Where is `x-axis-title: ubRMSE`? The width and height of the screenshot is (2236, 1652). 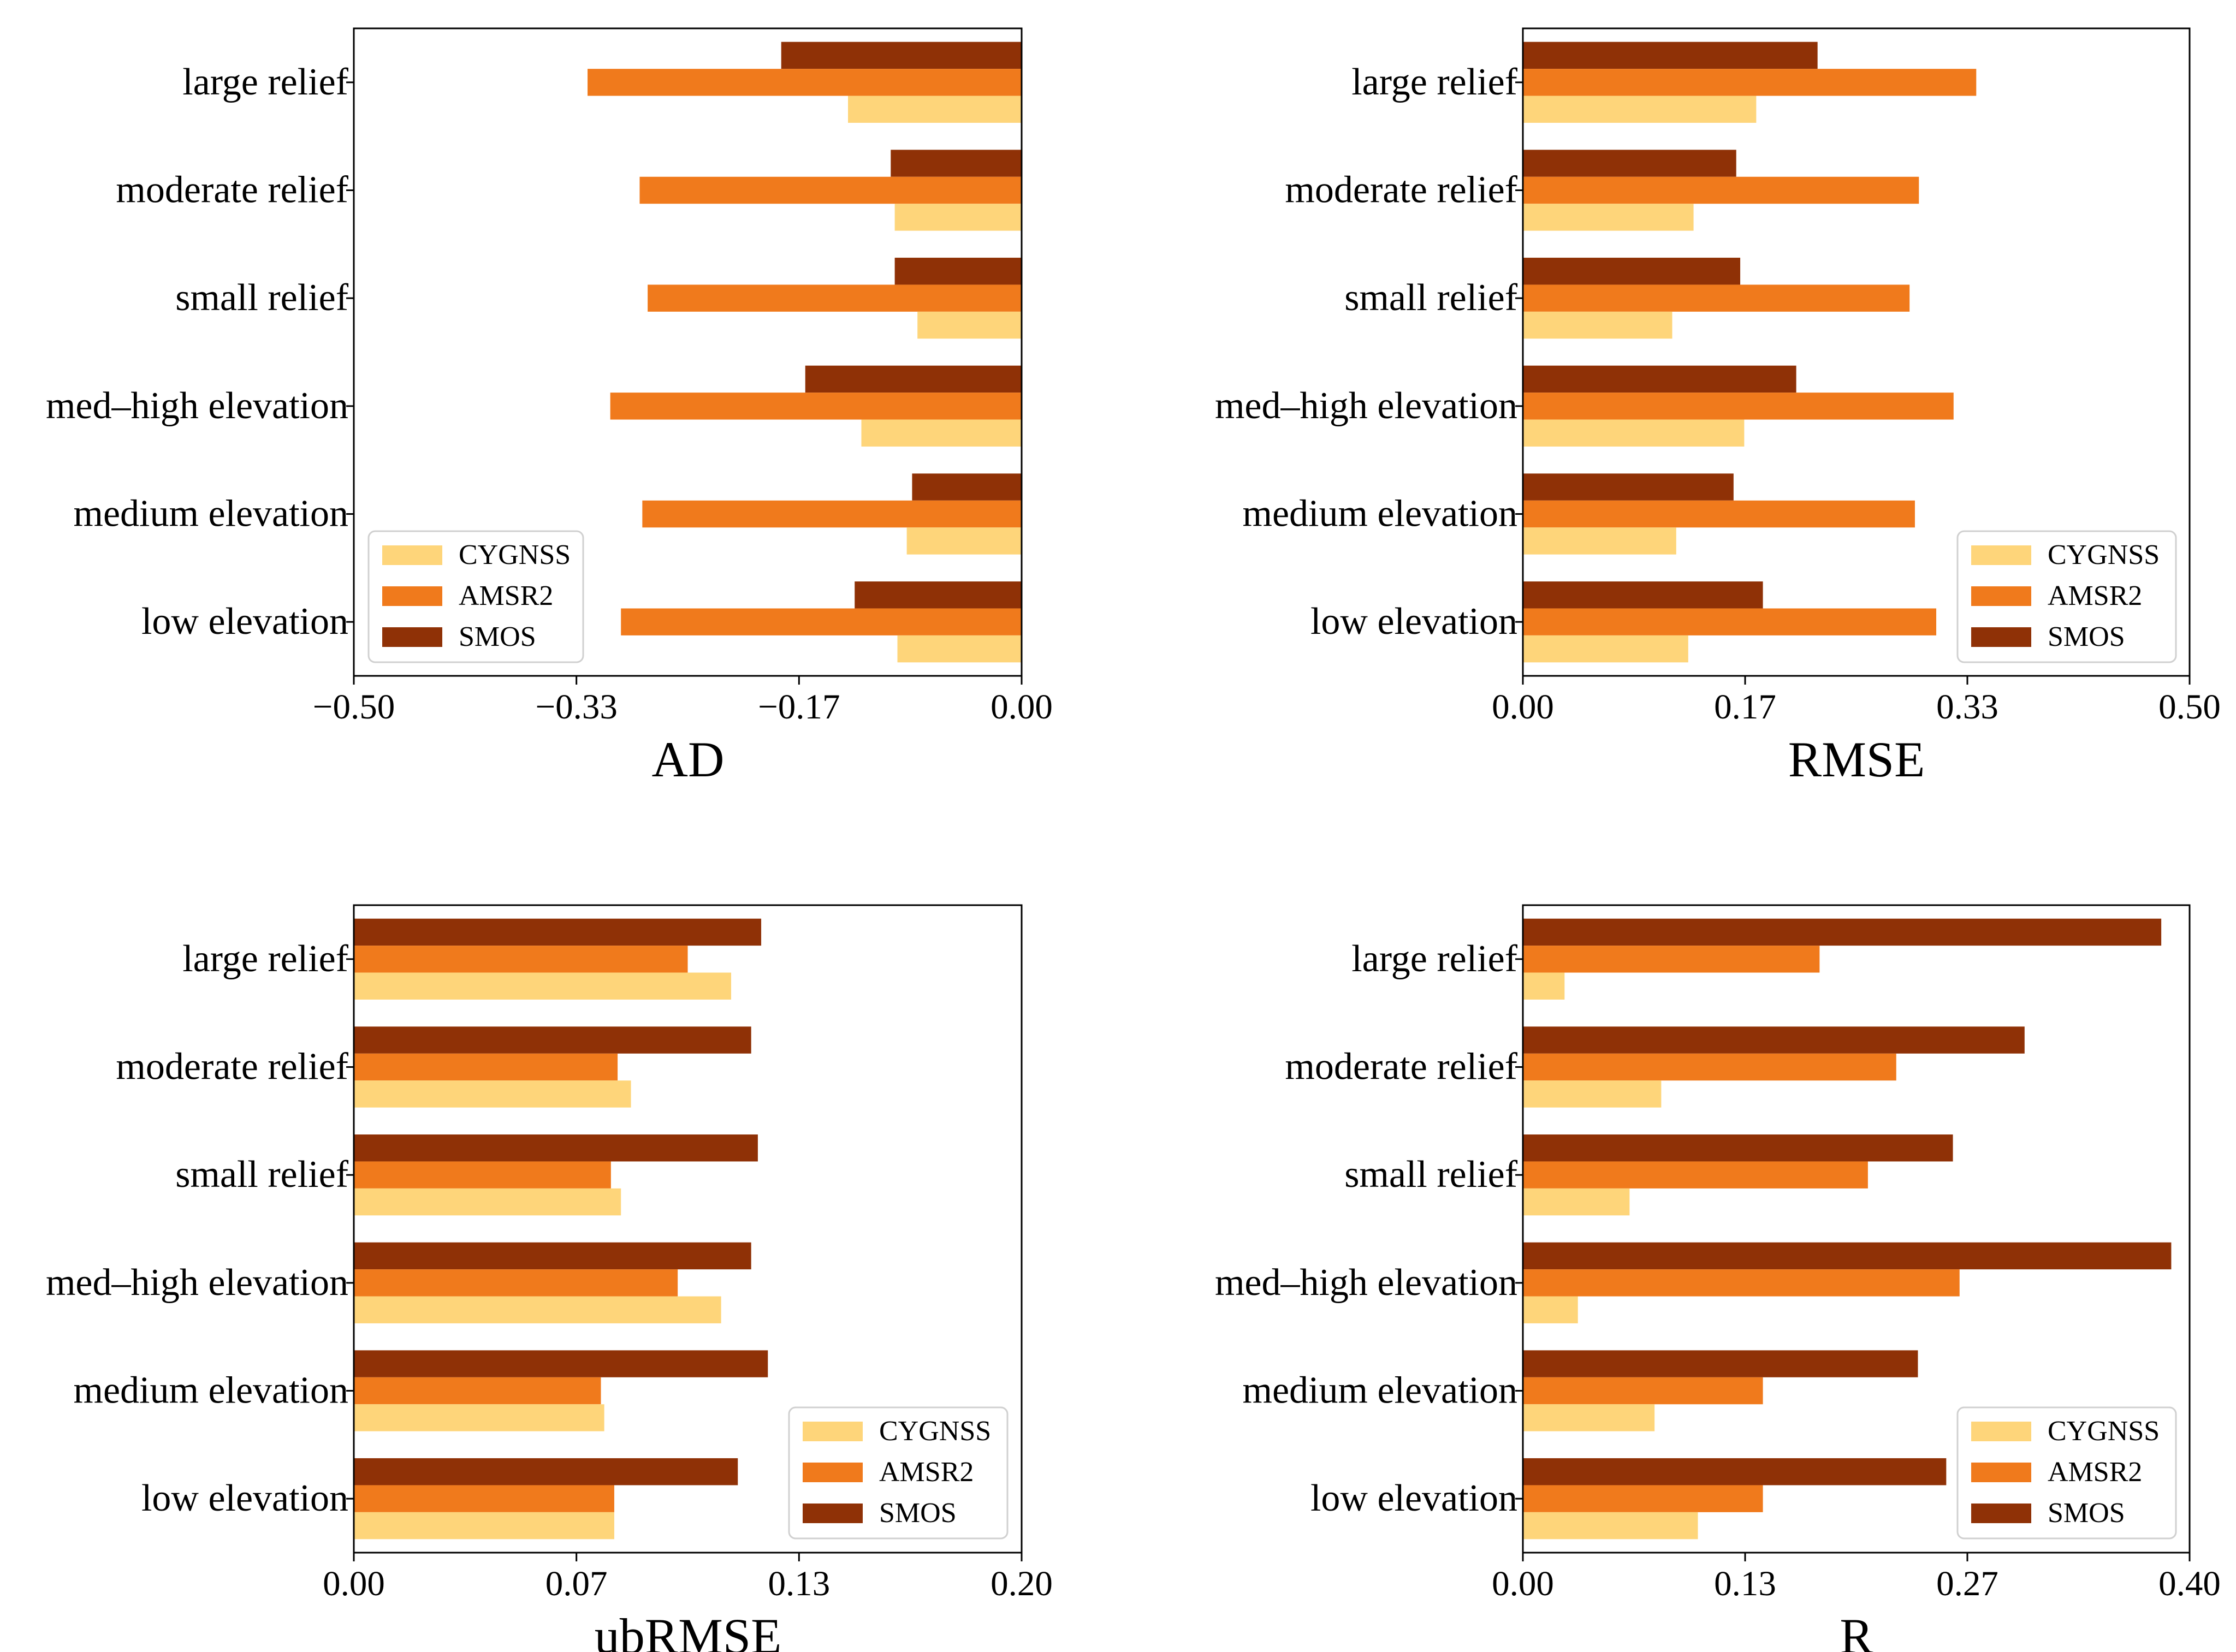 x-axis-title: ubRMSE is located at coordinates (688, 1630).